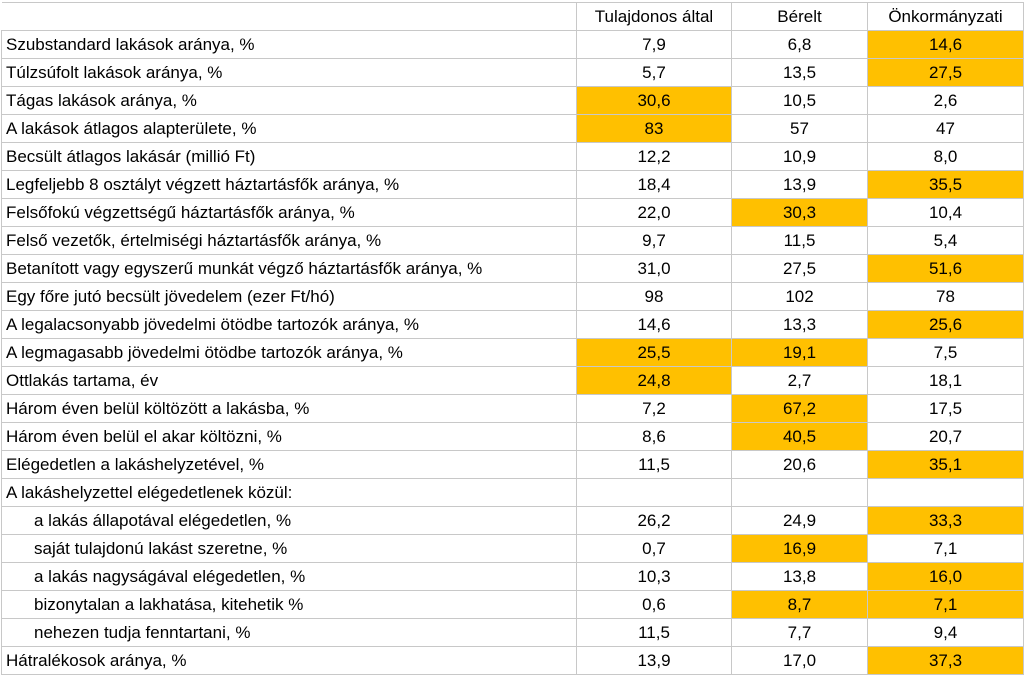 The image size is (1025, 675). What do you see at coordinates (945, 128) in the screenshot?
I see `onkormanyzati-cell: 47` at bounding box center [945, 128].